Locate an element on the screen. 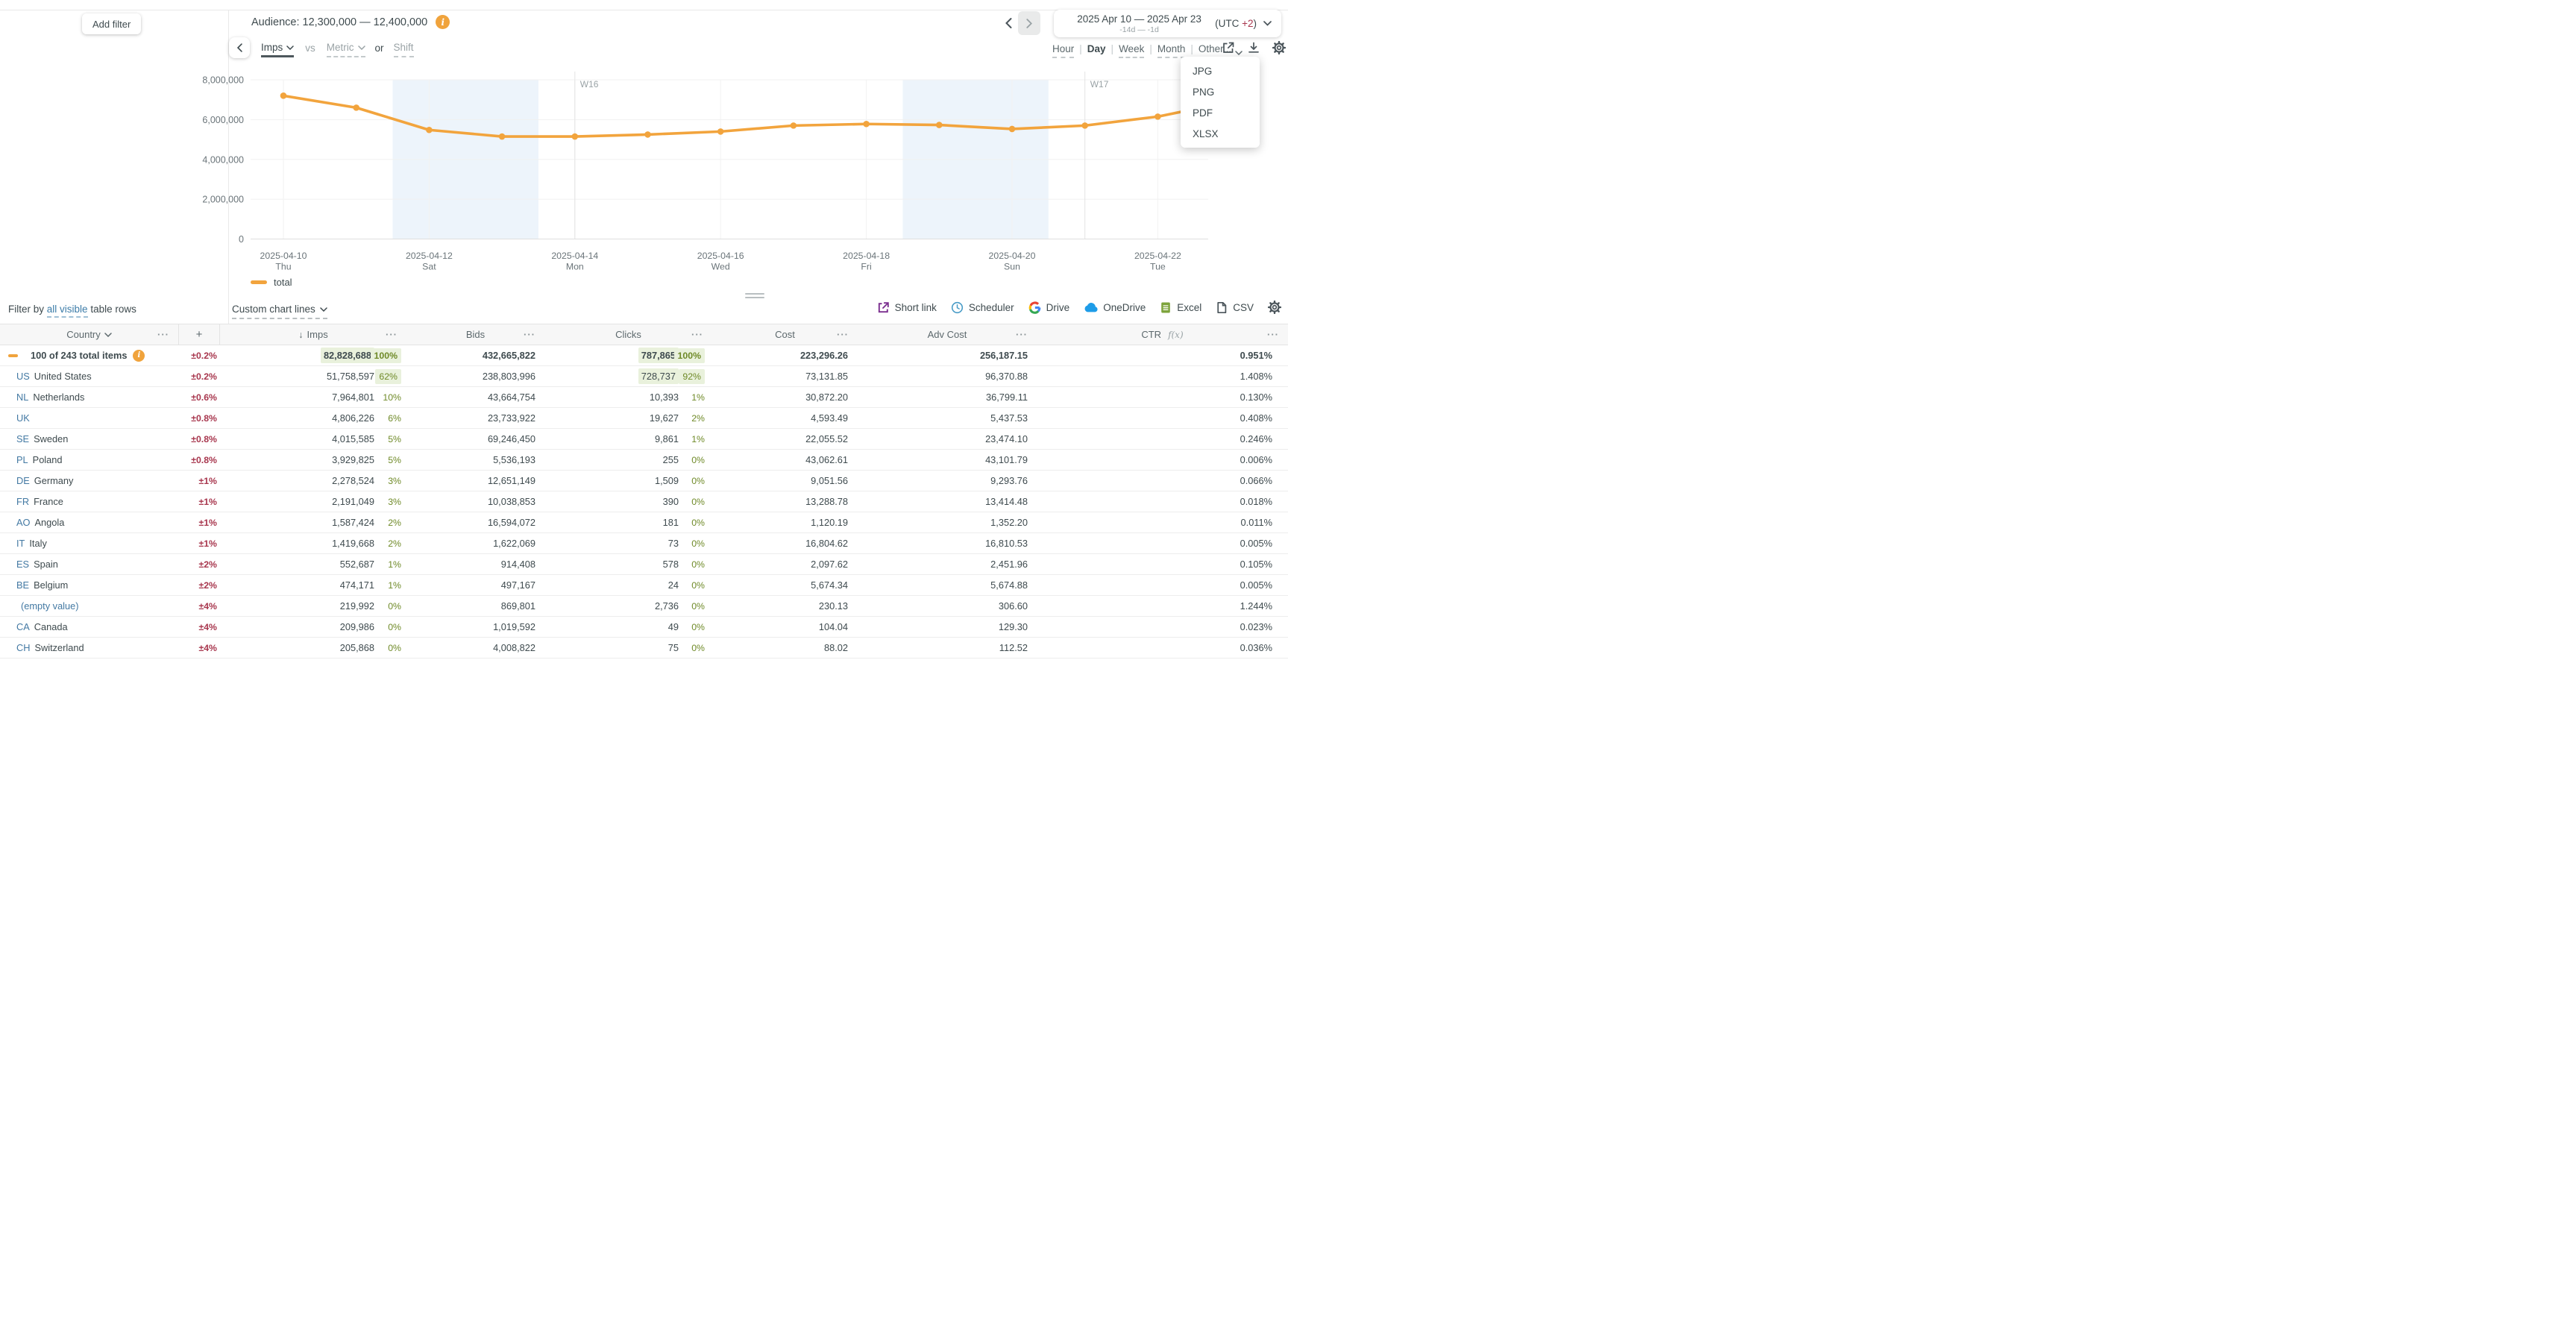 The height and width of the screenshot is (1320, 2576). collapse-chart-button is located at coordinates (240, 47).